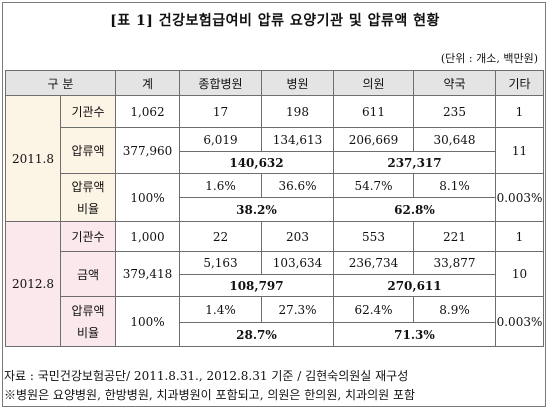 This screenshot has height=411, width=550. Describe the element at coordinates (373, 111) in the screenshot. I see `table-cell: 611` at that location.